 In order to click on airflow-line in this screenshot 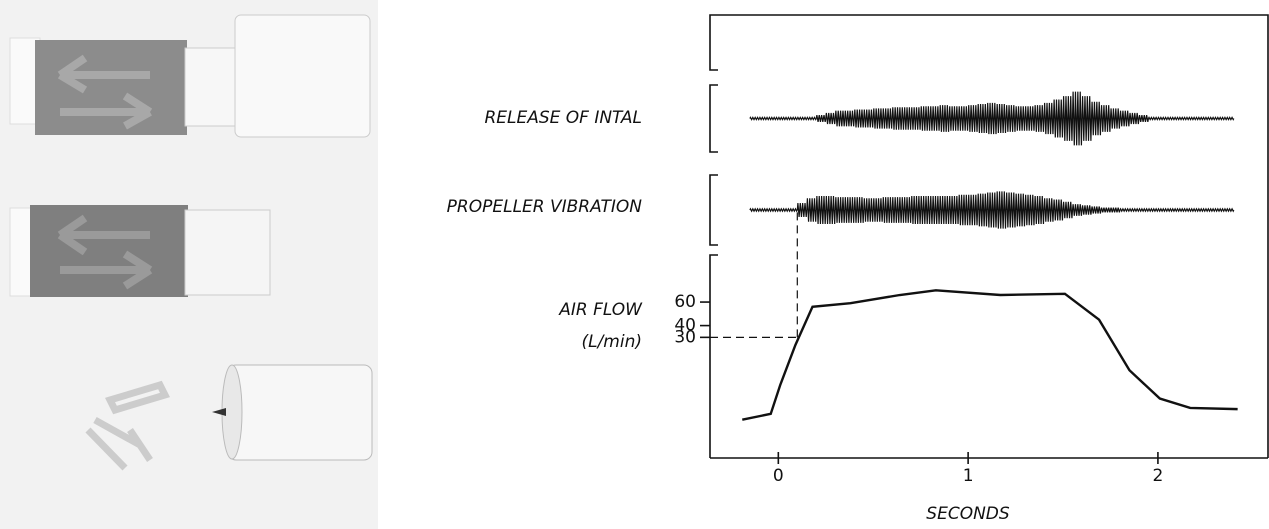, I will do `click(990, 355)`.